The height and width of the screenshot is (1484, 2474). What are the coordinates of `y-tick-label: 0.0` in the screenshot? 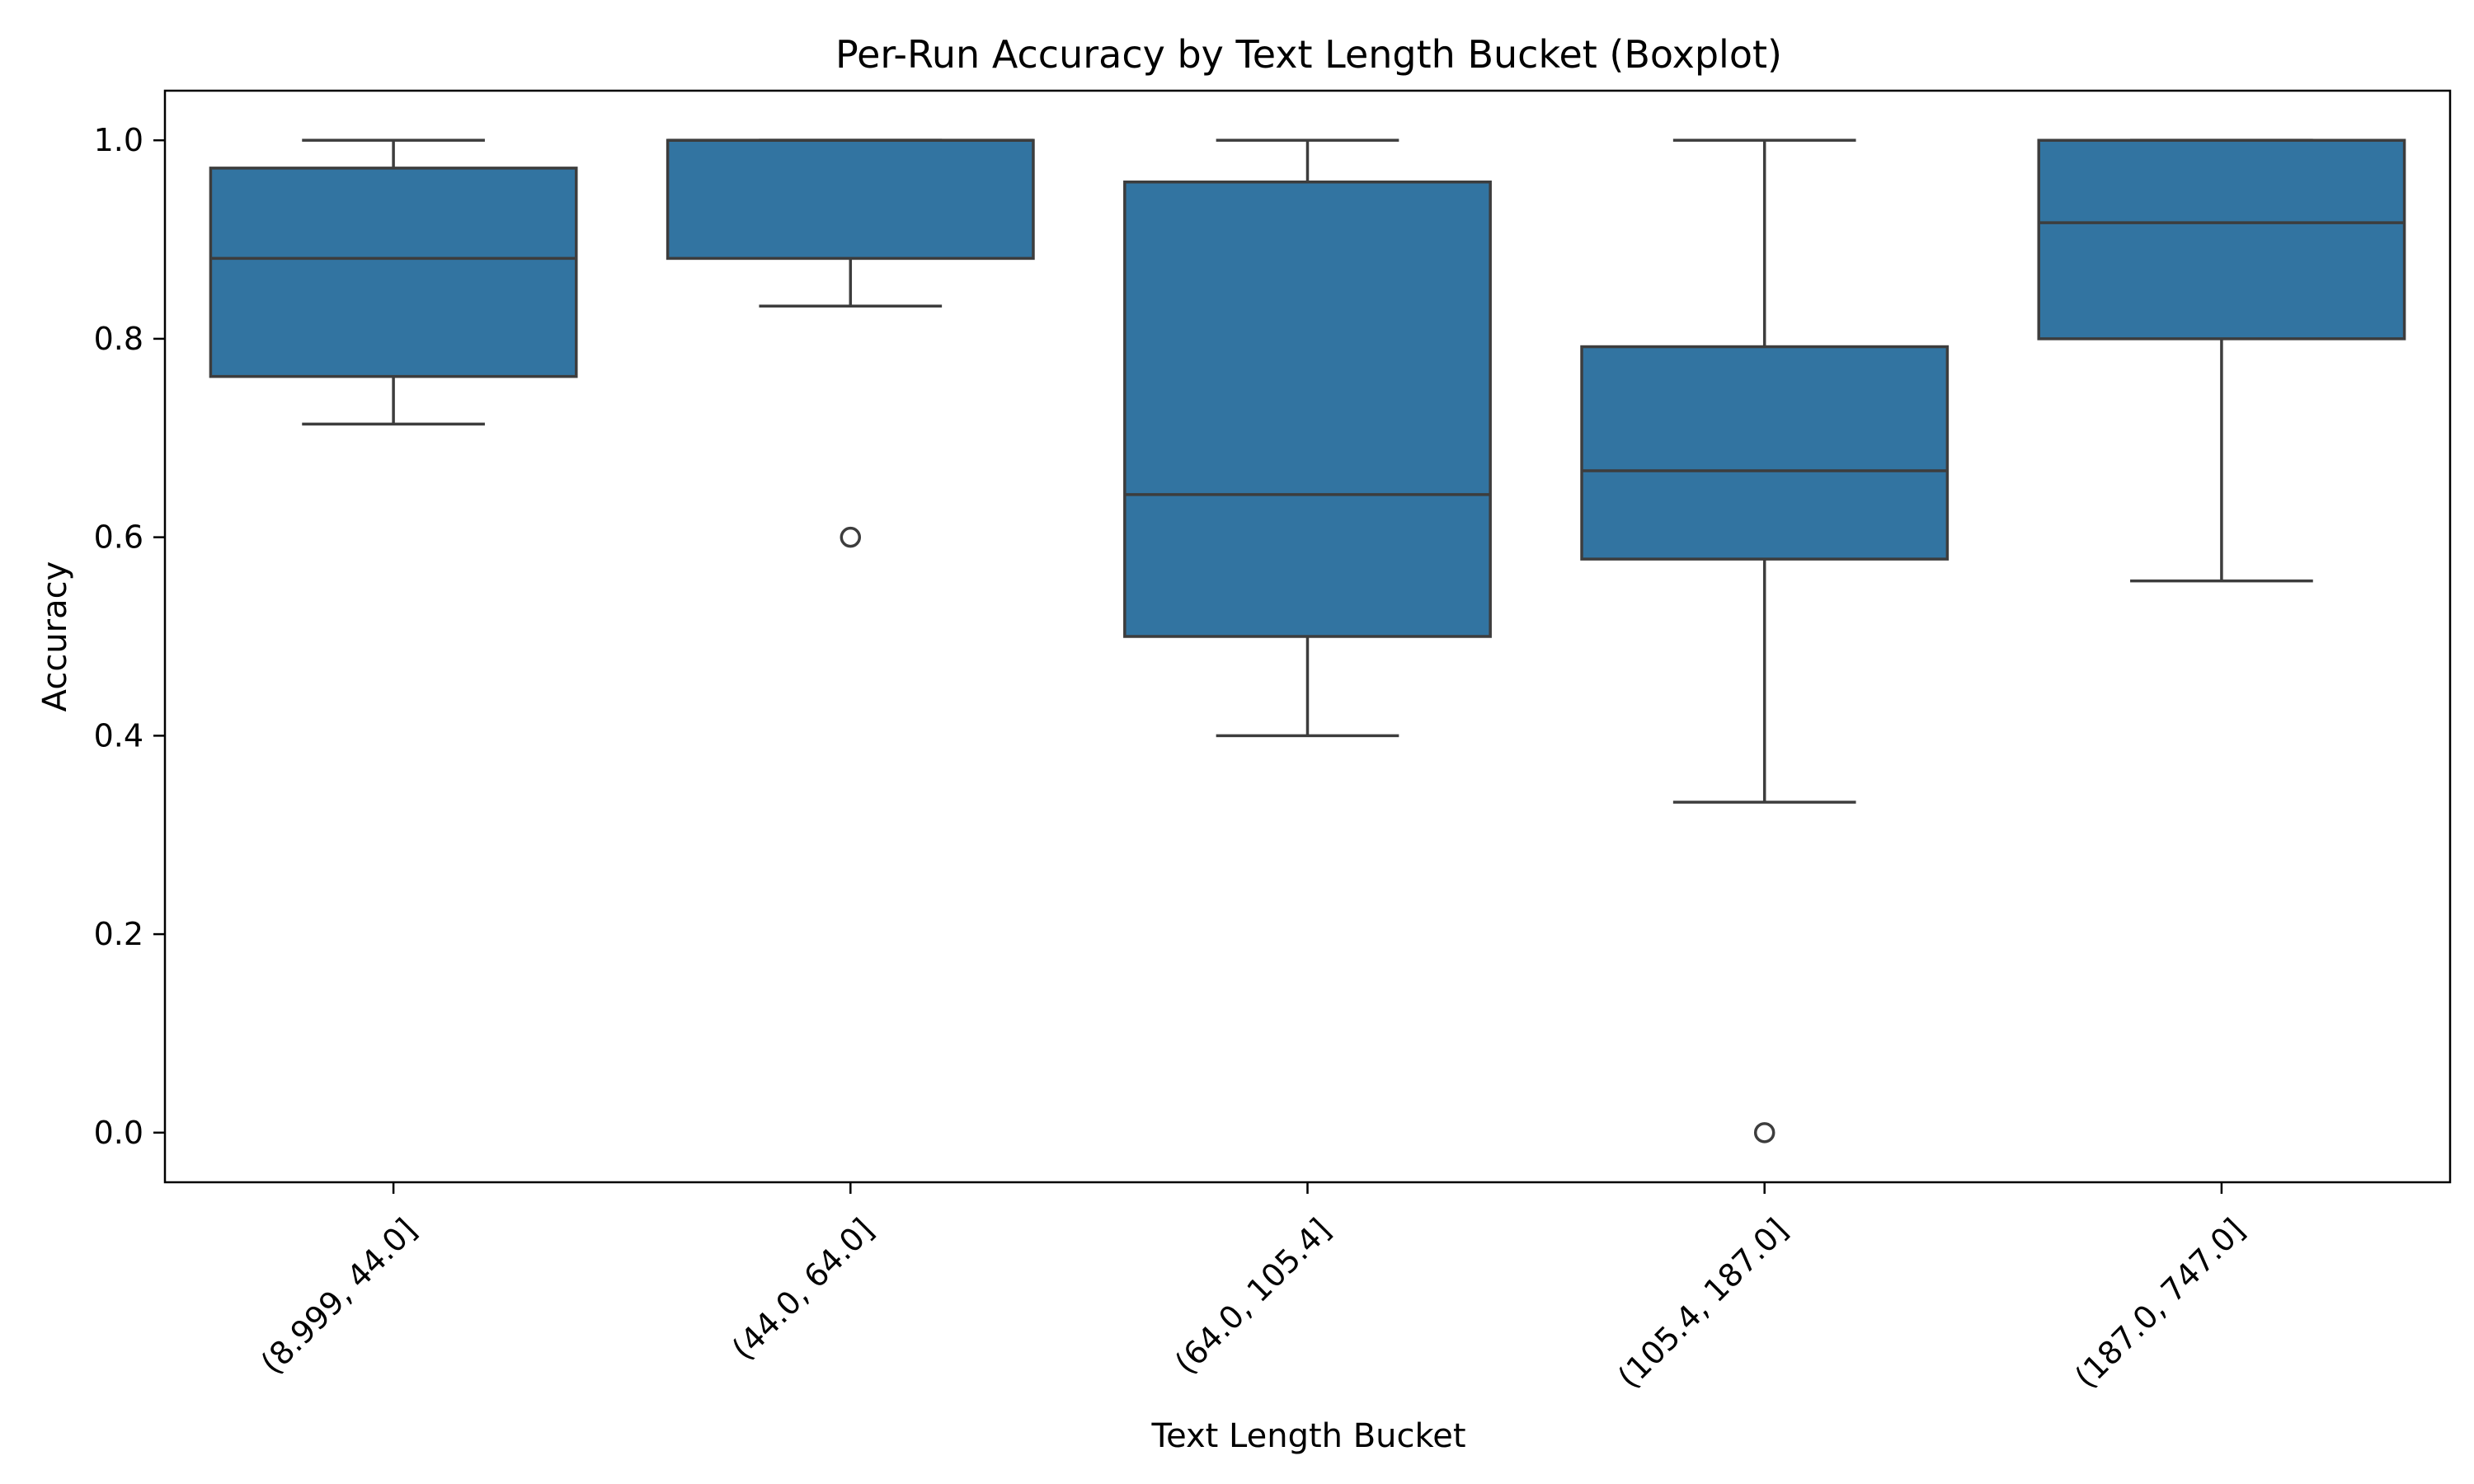 It's located at (118, 1133).